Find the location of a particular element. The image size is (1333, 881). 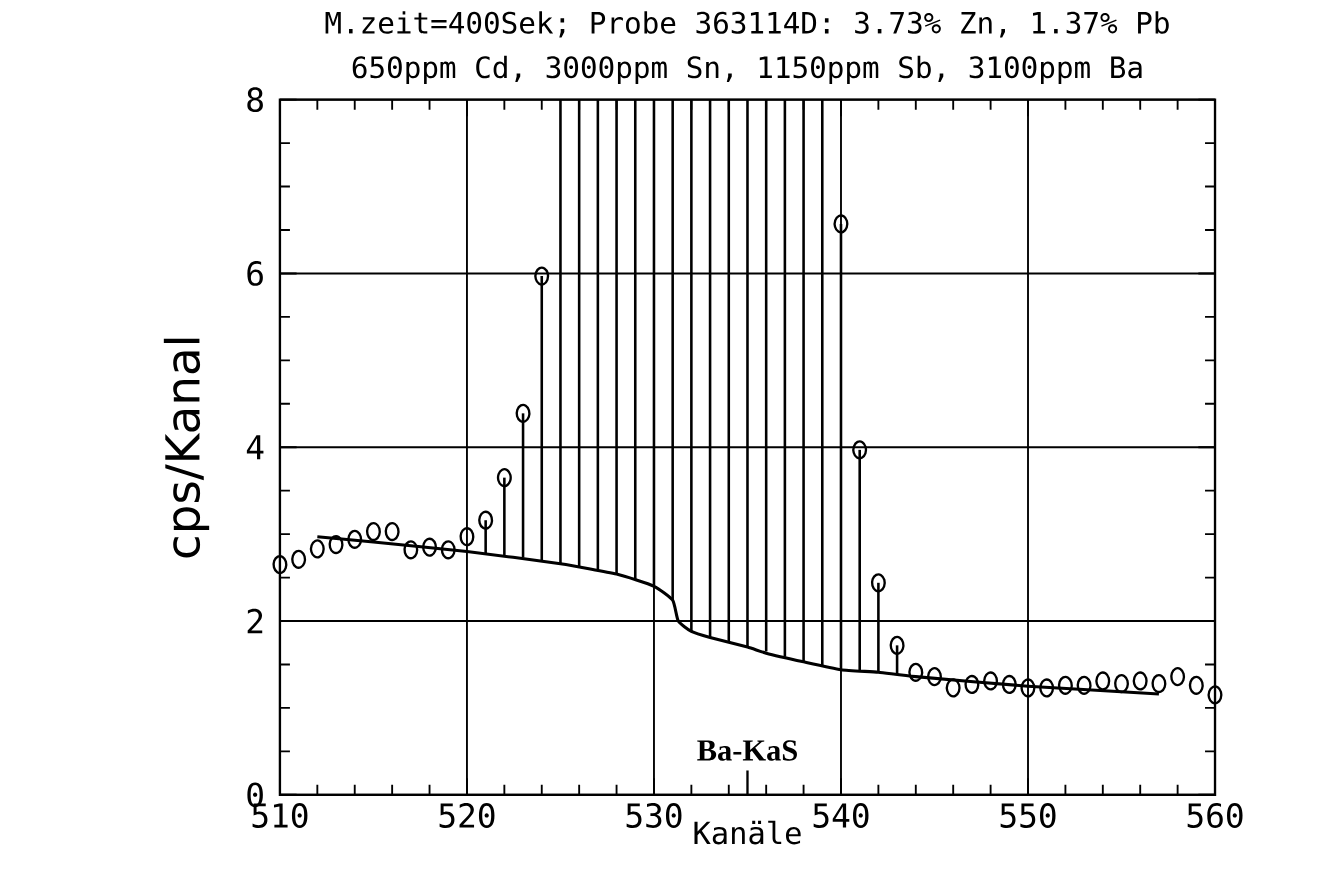

x-axis-title: Kanäle is located at coordinates (747, 832).